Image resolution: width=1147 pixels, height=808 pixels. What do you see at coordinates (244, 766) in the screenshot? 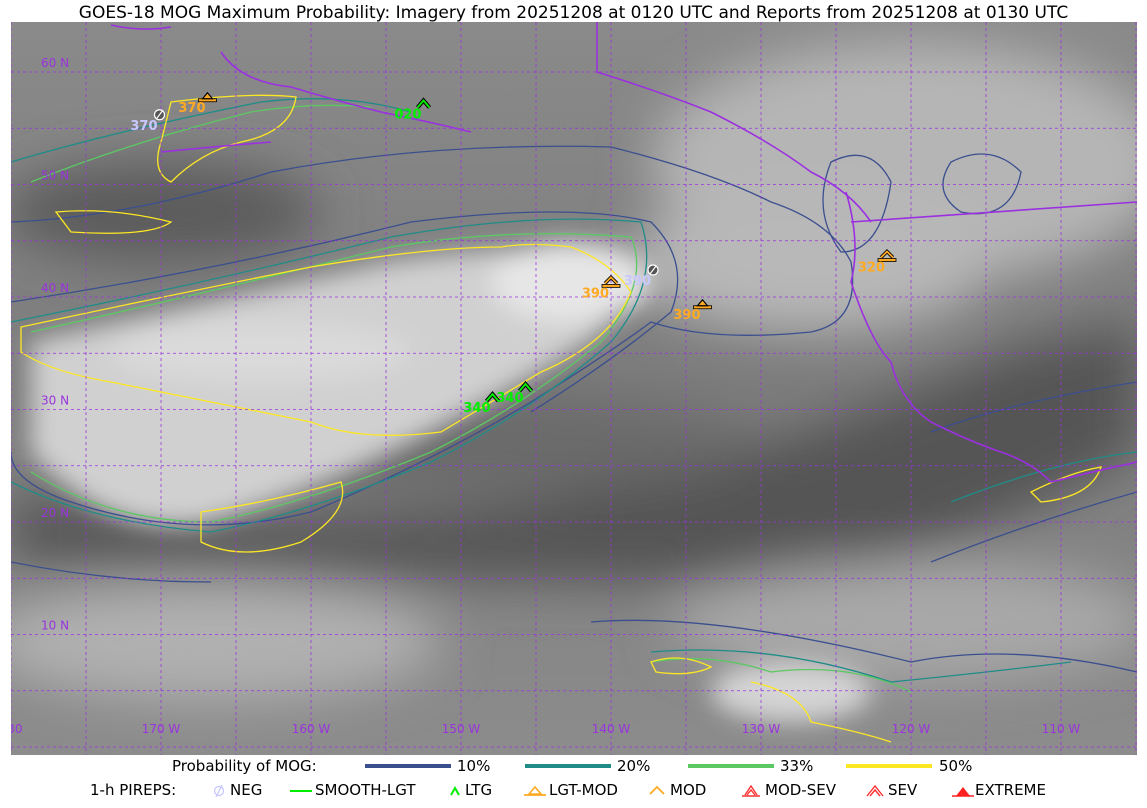
I see `legend-prob-label: Probability of MOG:` at bounding box center [244, 766].